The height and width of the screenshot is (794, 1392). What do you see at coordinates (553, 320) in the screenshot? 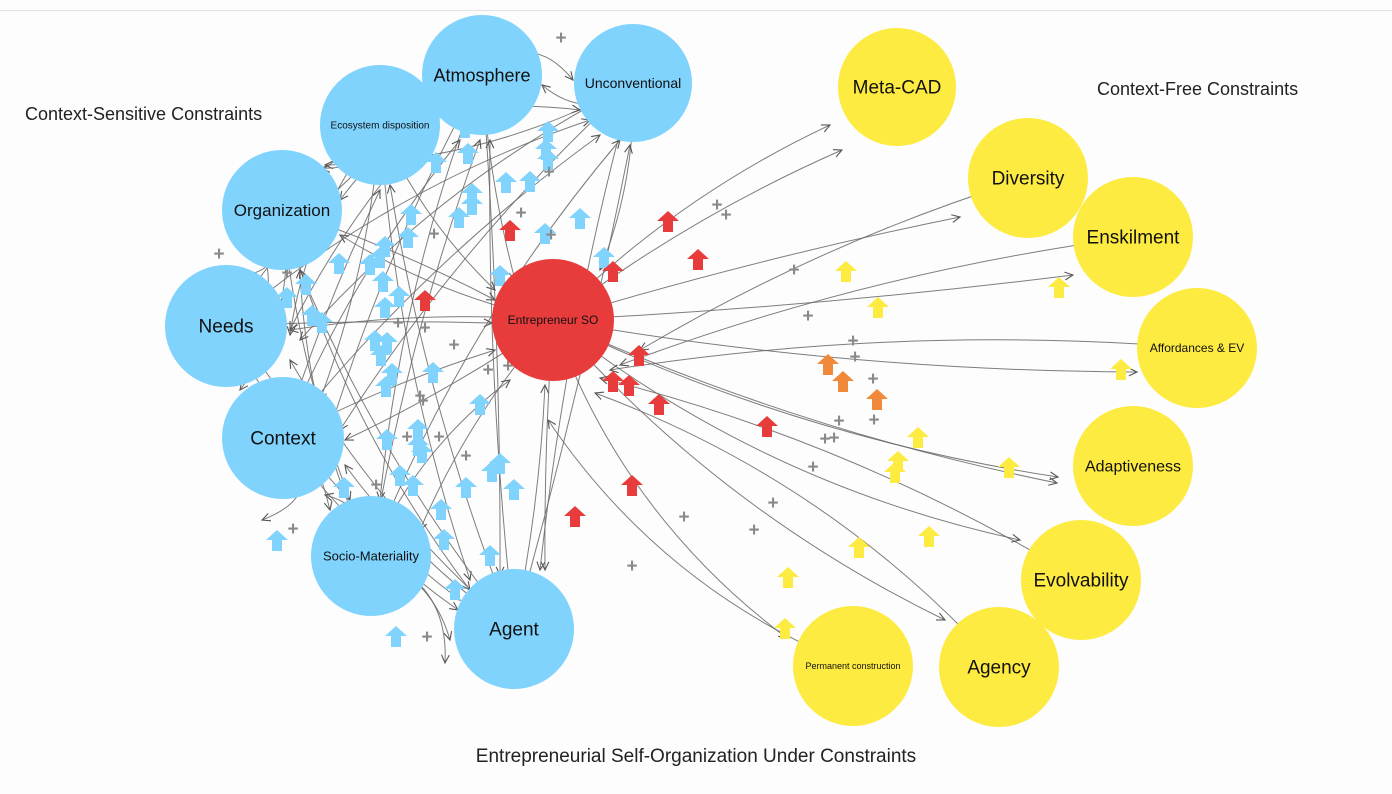
I see `node-center: Entrepreneur SO` at bounding box center [553, 320].